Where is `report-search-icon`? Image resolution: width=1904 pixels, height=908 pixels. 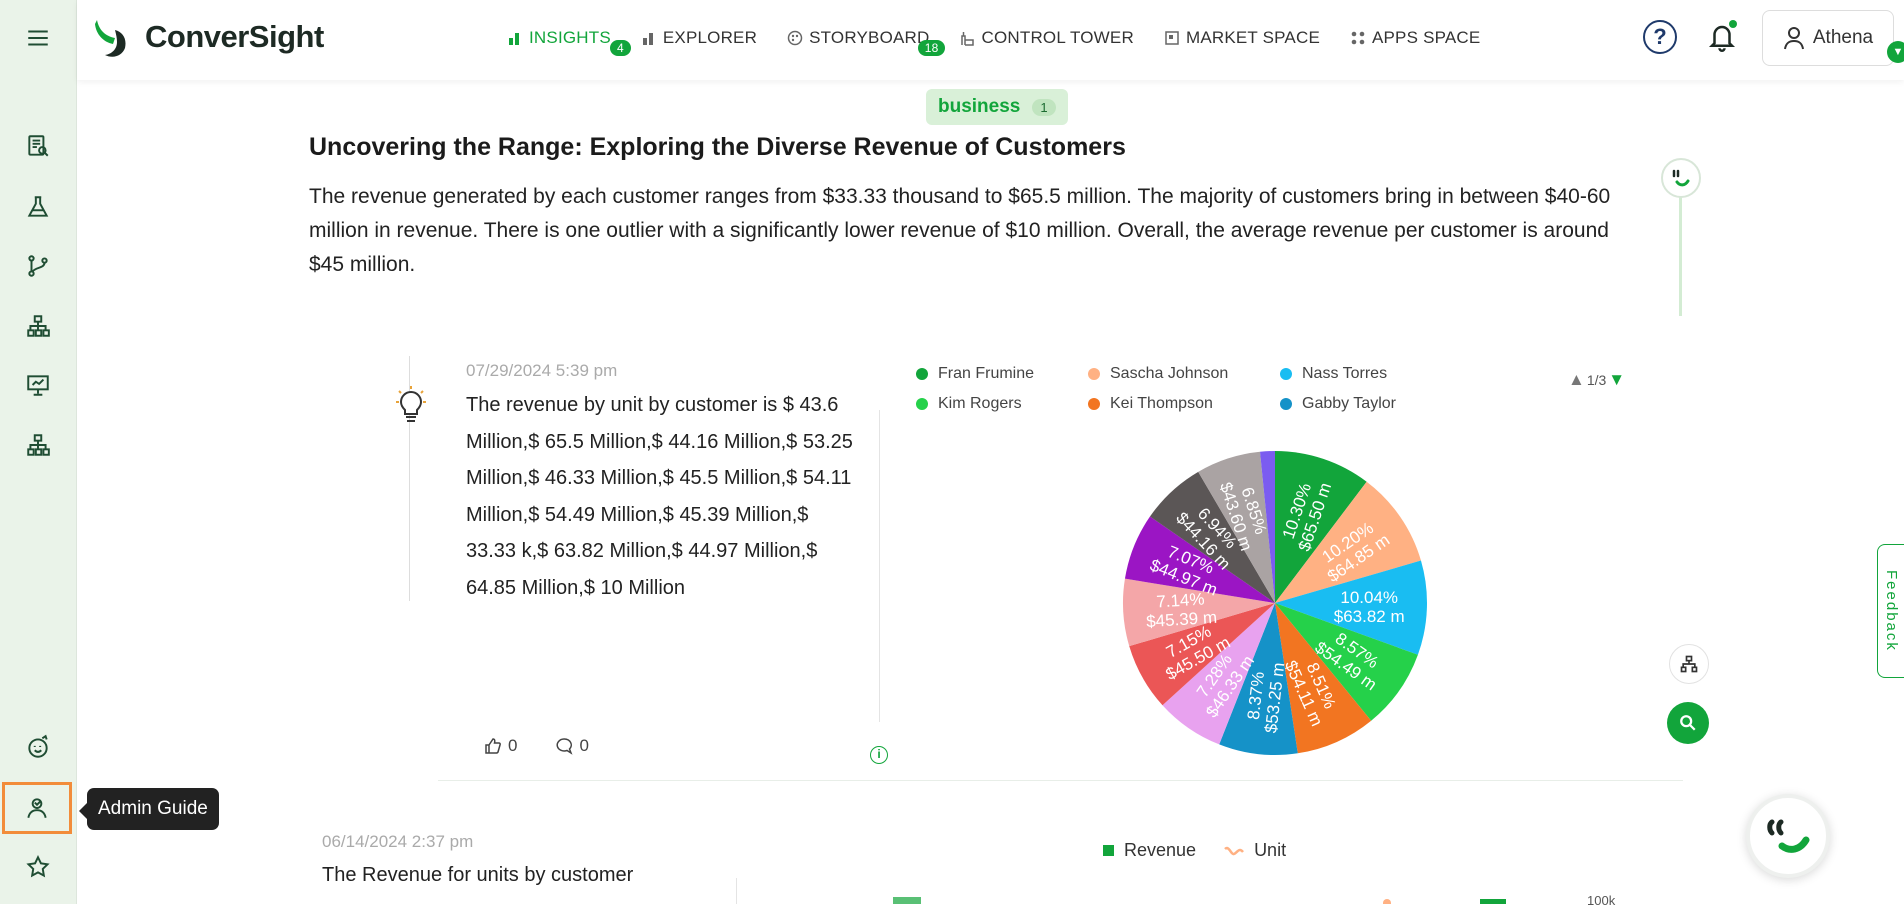 report-search-icon is located at coordinates (38, 146).